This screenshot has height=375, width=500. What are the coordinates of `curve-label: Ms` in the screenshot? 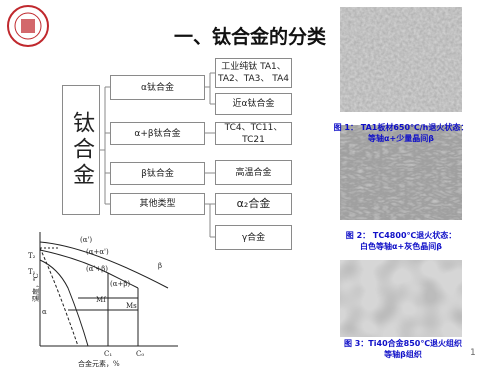 It's located at (131, 306).